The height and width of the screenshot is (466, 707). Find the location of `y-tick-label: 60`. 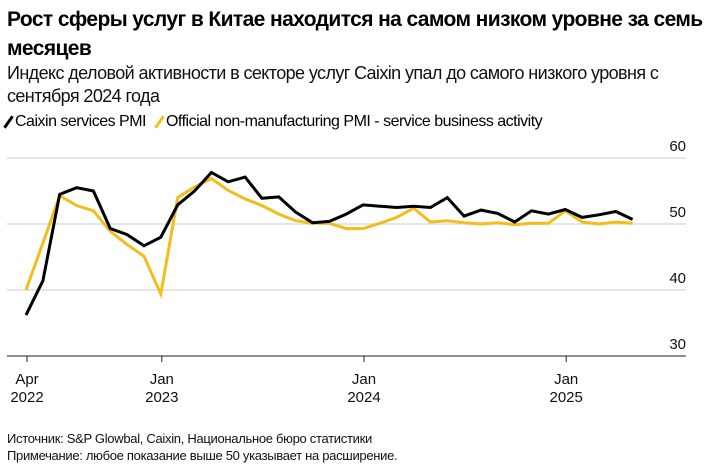

y-tick-label: 60 is located at coordinates (677, 146).